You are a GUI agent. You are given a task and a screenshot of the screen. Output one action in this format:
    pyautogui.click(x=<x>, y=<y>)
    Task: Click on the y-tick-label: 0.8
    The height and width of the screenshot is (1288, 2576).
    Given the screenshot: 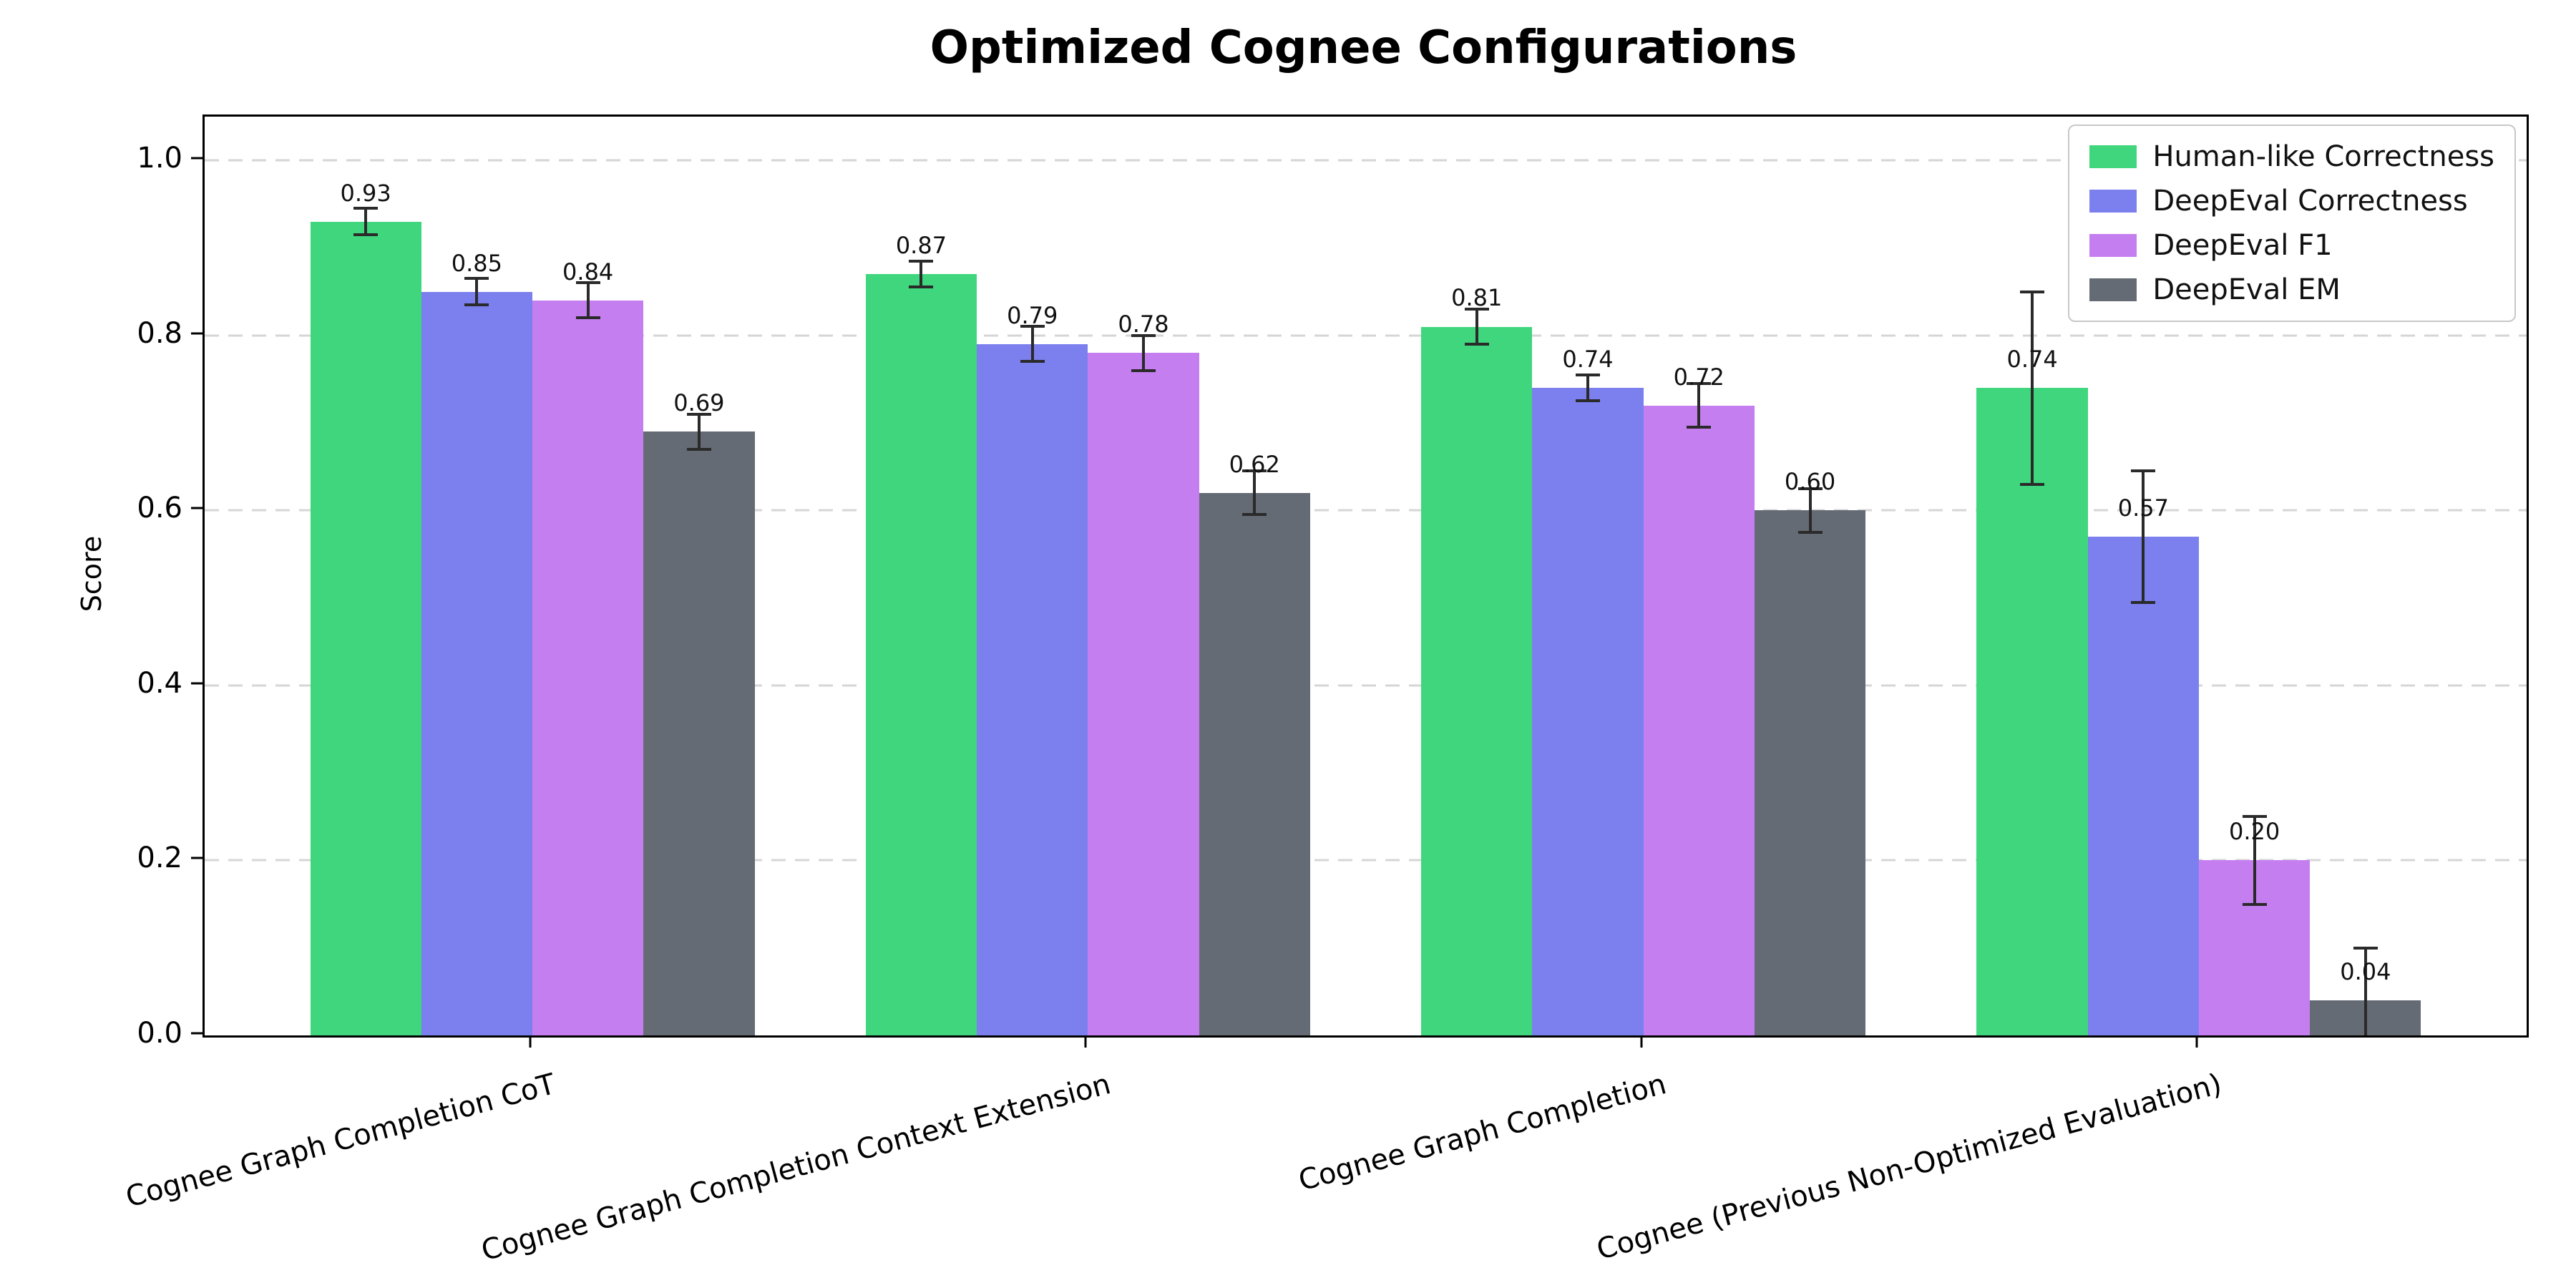 What is the action you would take?
    pyautogui.click(x=159, y=333)
    